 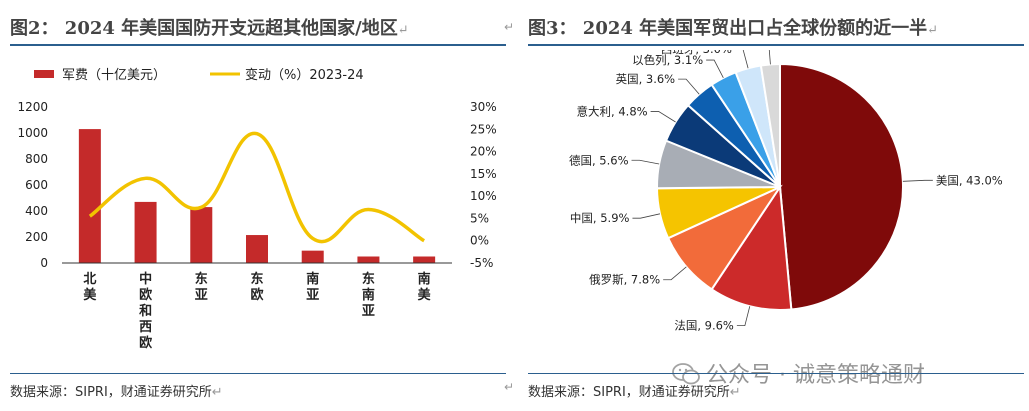 What do you see at coordinates (90, 287) in the screenshot?
I see `x-tick-label: 北美` at bounding box center [90, 287].